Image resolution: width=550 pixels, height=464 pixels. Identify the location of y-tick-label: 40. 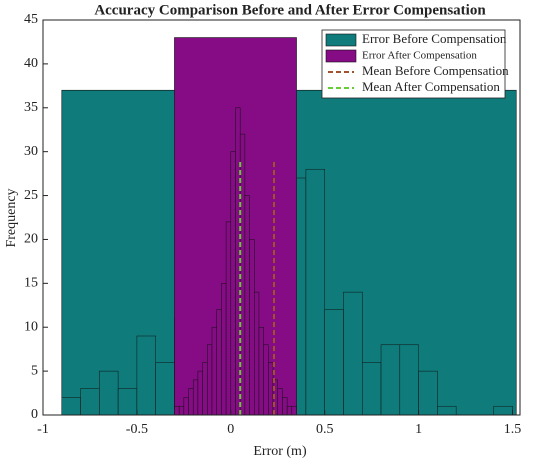
(31, 63).